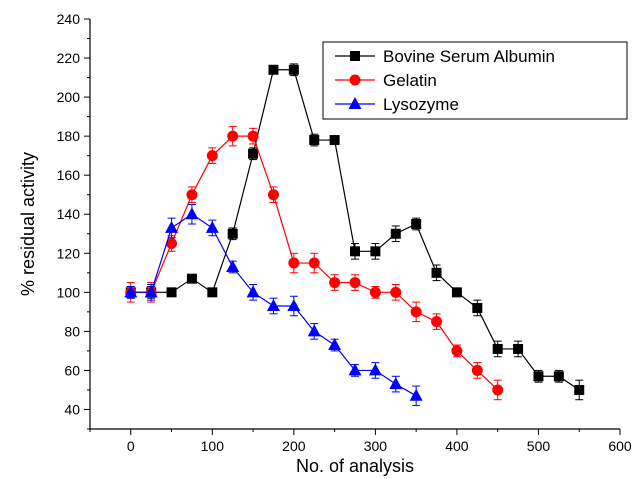 This screenshot has width=644, height=479. Describe the element at coordinates (360, 441) in the screenshot. I see `x-axis-ticks: 0 100 200 300 400 500 600` at that location.